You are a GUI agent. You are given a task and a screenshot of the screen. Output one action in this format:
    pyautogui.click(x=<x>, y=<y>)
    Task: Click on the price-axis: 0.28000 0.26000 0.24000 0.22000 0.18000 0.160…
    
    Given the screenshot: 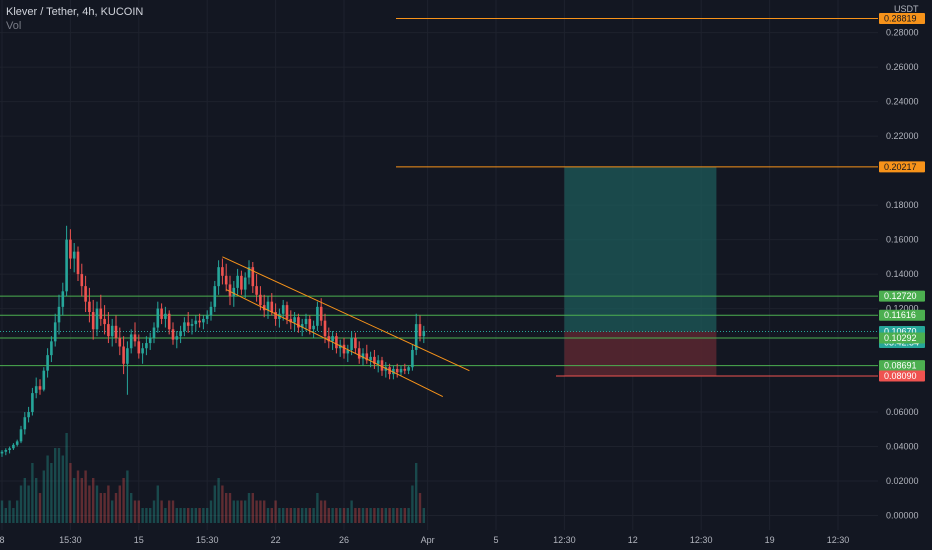 What is the action you would take?
    pyautogui.click(x=905, y=275)
    